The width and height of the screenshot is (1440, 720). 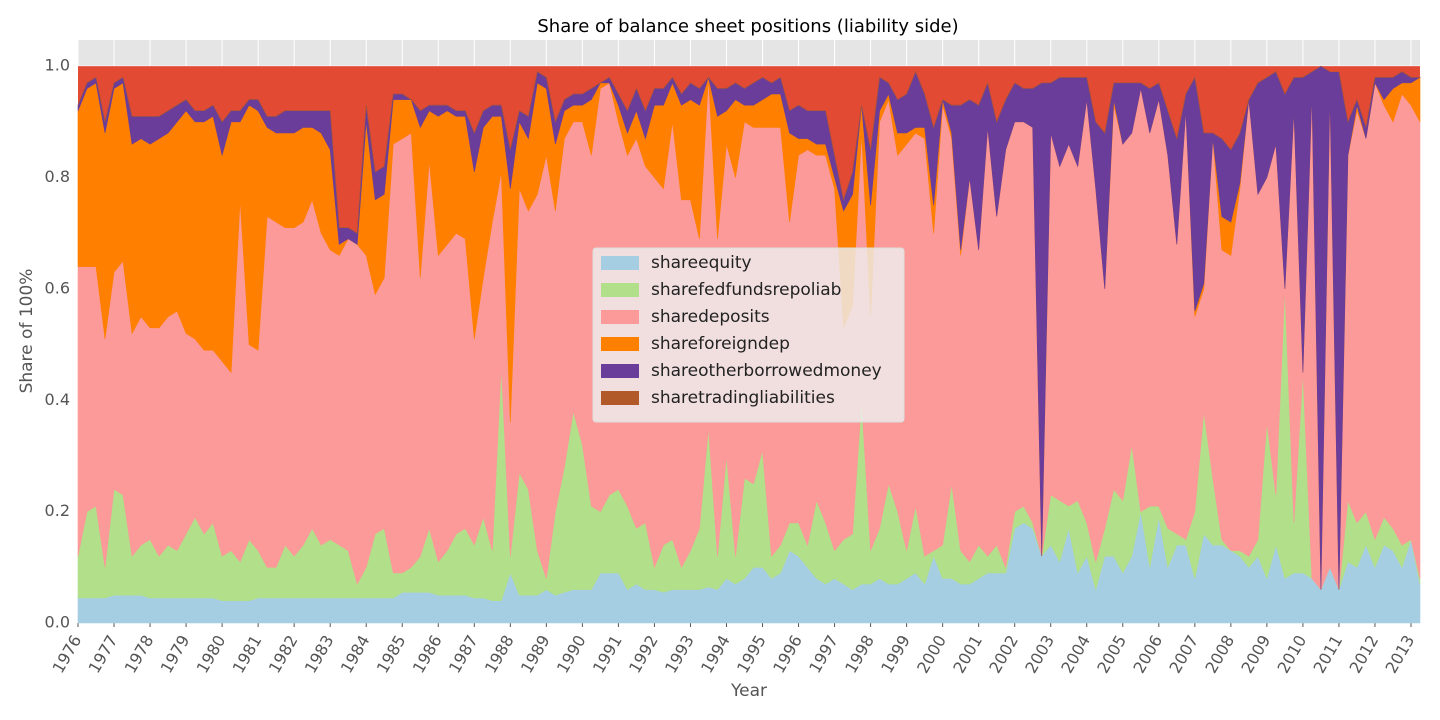 I want to click on x-tick-label: 1995, so click(x=751, y=654).